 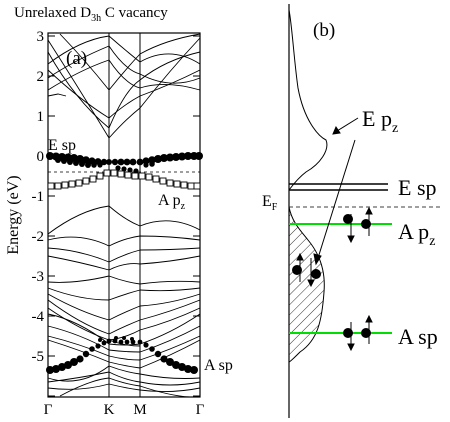 What do you see at coordinates (417, 187) in the screenshot?
I see `e-sp-label-b: E sp` at bounding box center [417, 187].